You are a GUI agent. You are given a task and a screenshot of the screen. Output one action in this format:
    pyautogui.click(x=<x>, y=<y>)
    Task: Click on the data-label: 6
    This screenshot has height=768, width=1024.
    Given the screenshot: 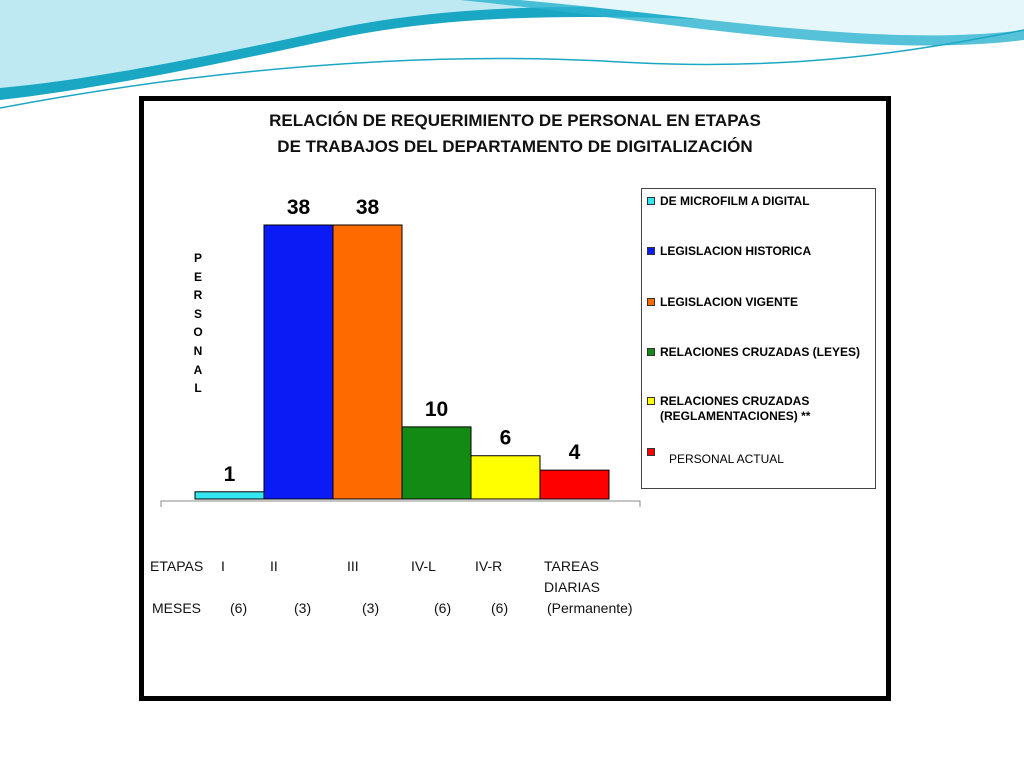 What is the action you would take?
    pyautogui.click(x=506, y=438)
    